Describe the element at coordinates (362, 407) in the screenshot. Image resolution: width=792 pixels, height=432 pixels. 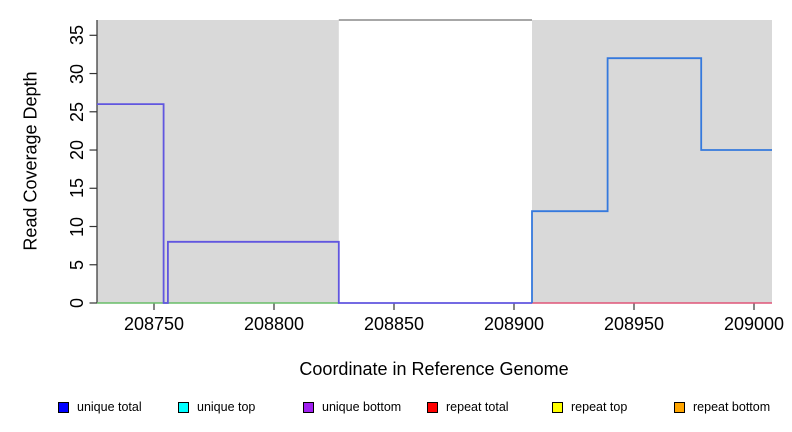
I see `legend-label-unique-bottom: unique bottom` at that location.